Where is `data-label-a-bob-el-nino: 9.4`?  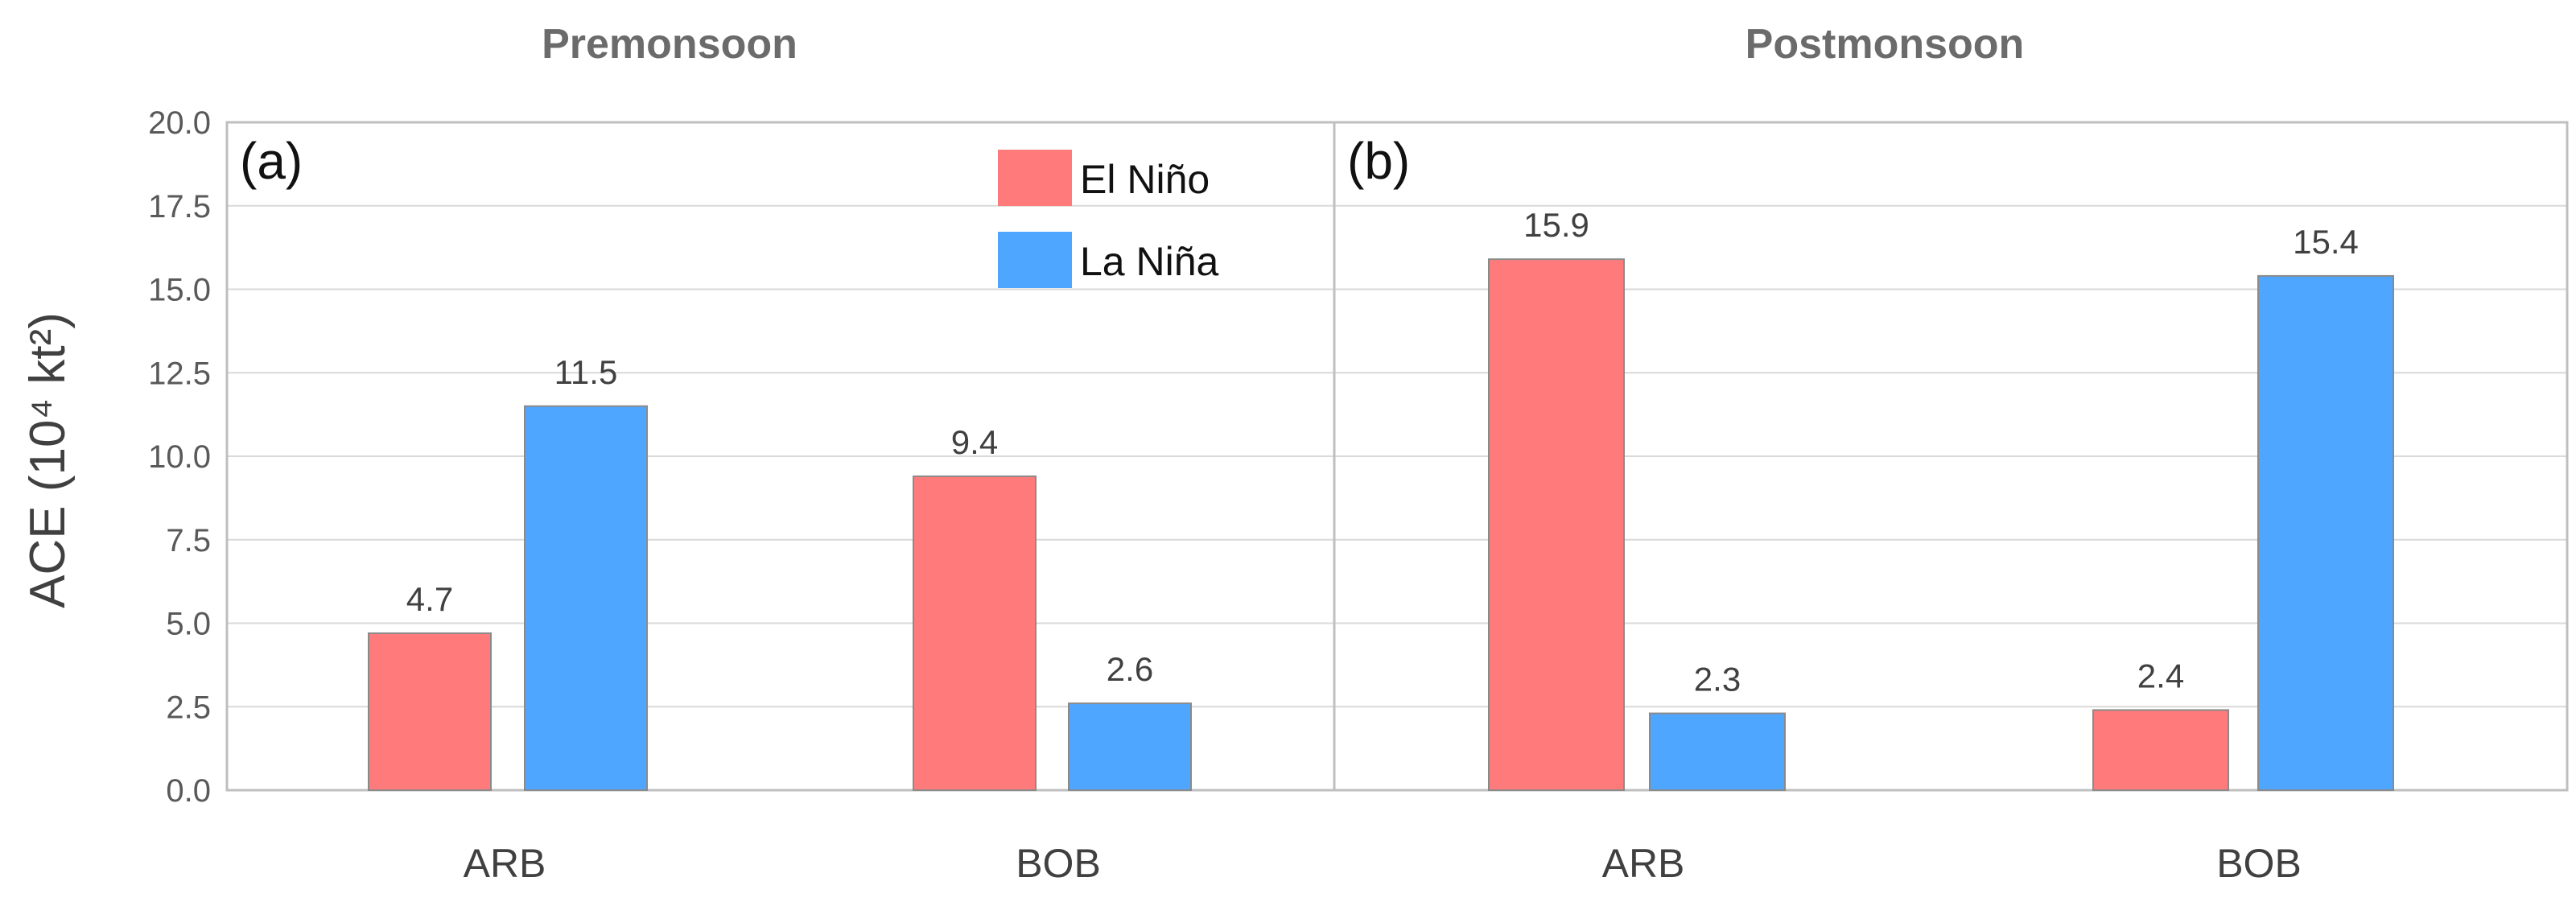
data-label-a-bob-el-nino: 9.4 is located at coordinates (974, 442).